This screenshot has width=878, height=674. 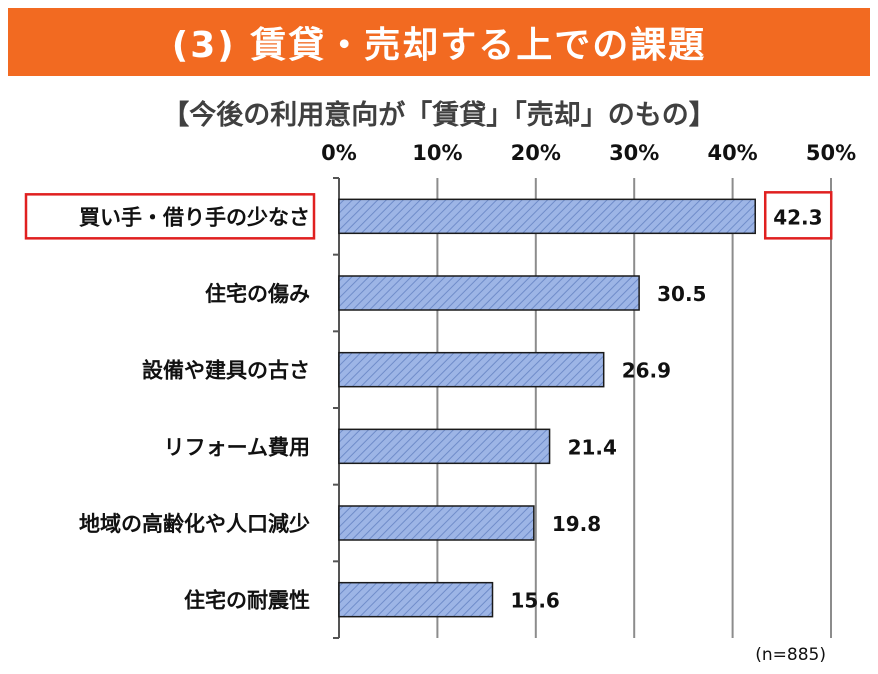 I want to click on category-label: リフォーム費用, so click(x=237, y=447).